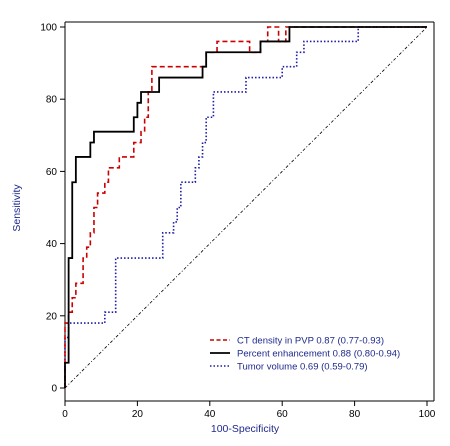  Describe the element at coordinates (52, 244) in the screenshot. I see `y-tick-label: 40` at that location.